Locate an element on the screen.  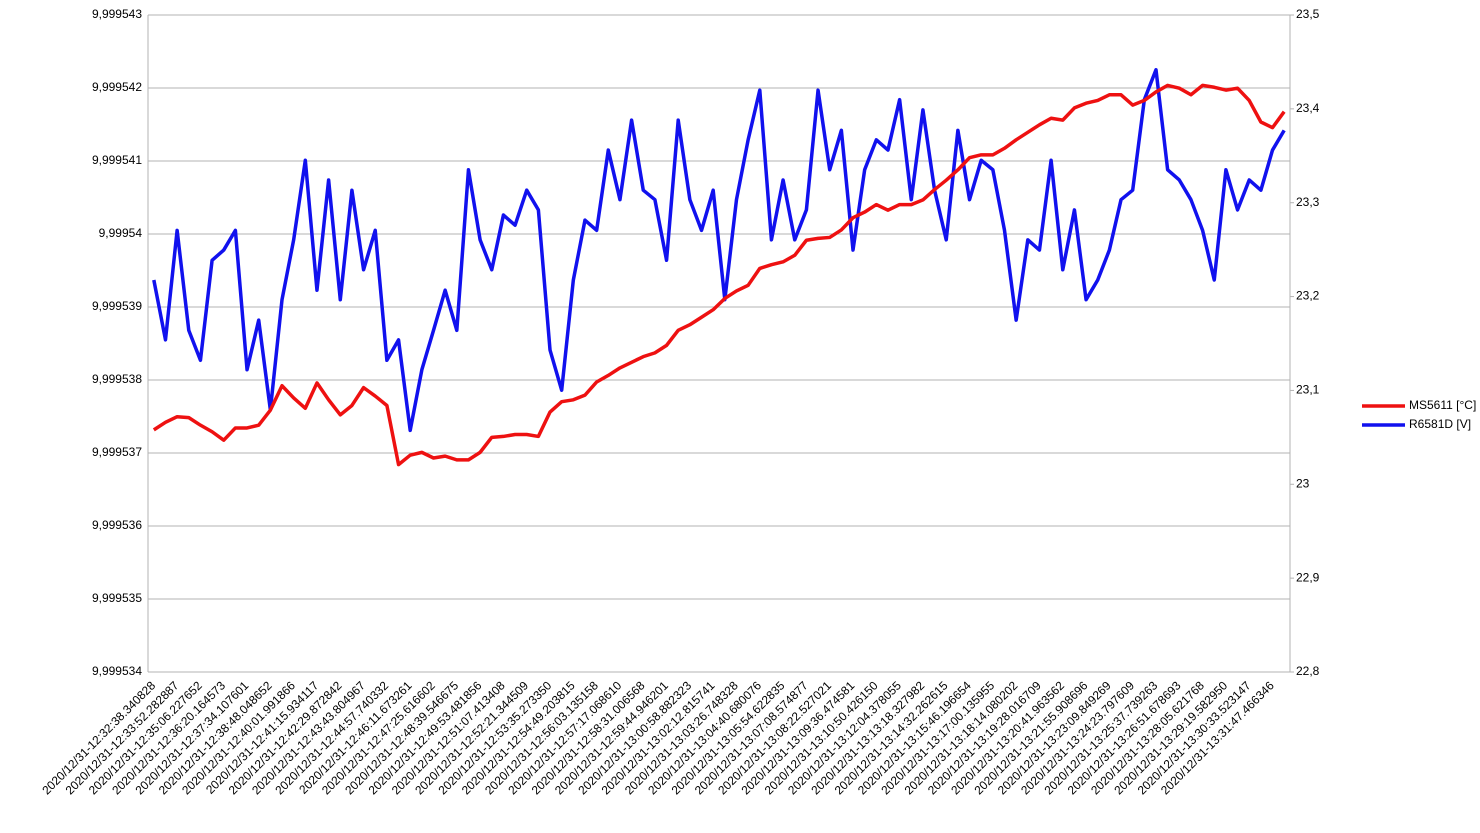
legend-label: R6581D [V] is located at coordinates (1440, 424).